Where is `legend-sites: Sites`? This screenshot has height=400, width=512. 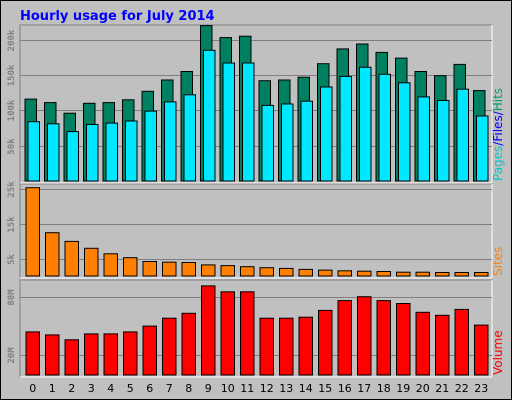 legend-sites: Sites is located at coordinates (498, 261).